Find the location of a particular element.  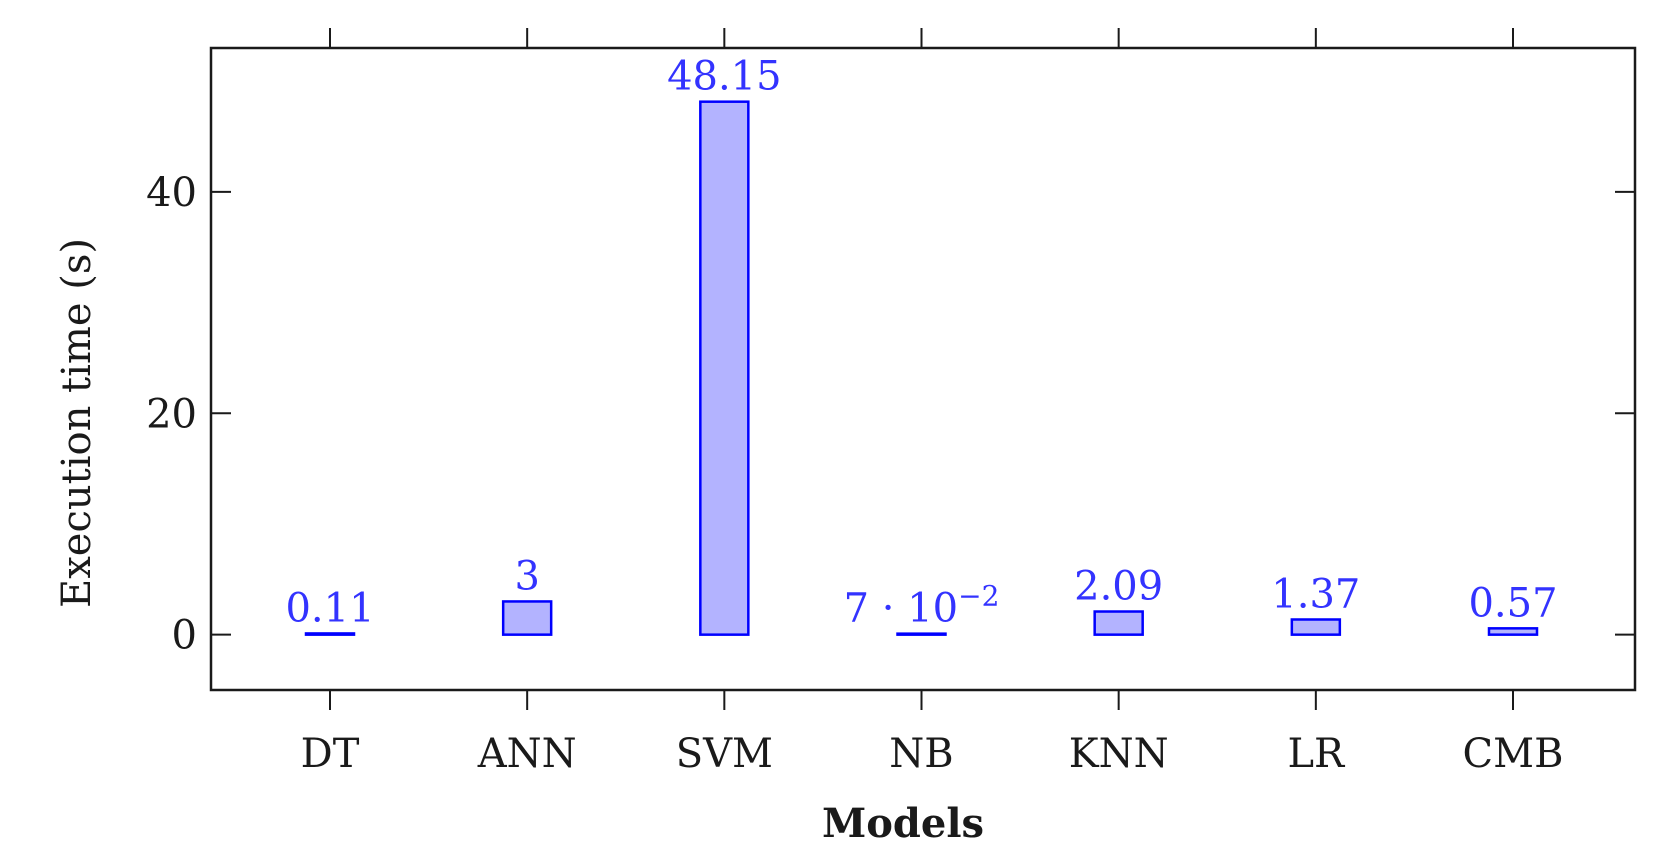

bar-knn is located at coordinates (1118, 623).